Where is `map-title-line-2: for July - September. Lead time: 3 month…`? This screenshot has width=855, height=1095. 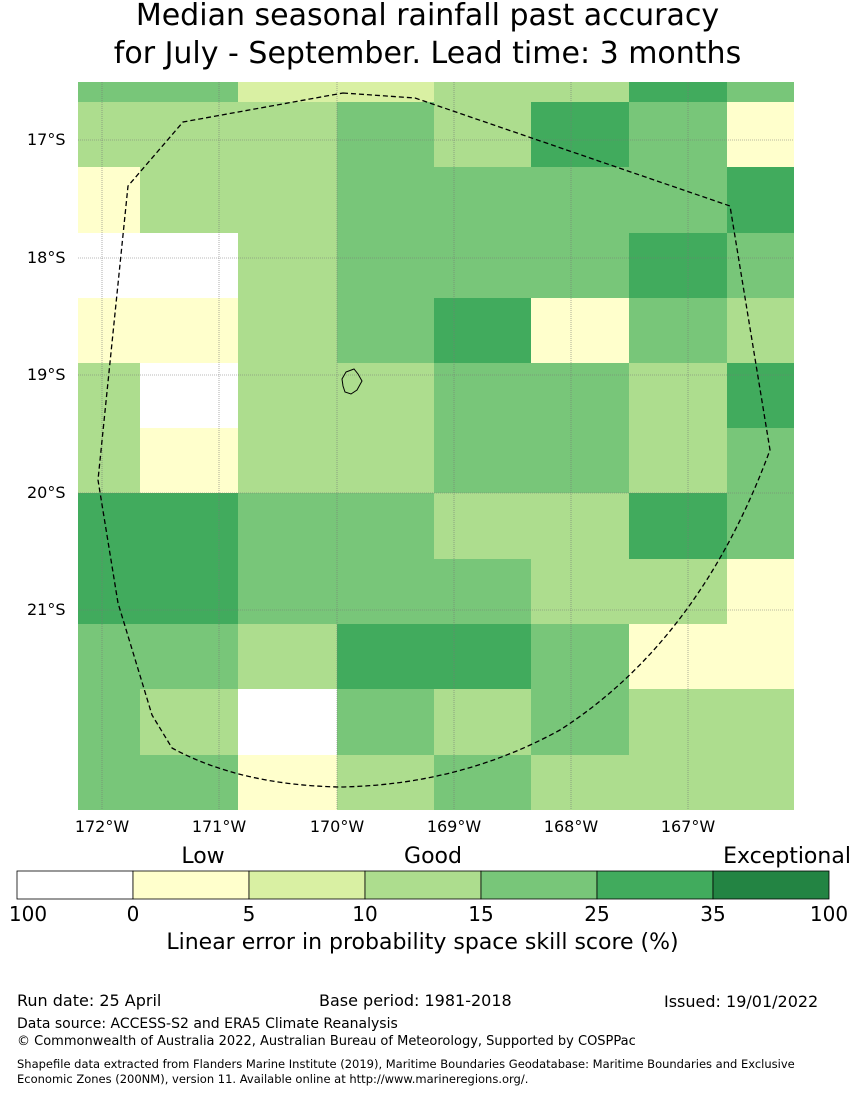 map-title-line-2: for July - September. Lead time: 3 month… is located at coordinates (427, 53).